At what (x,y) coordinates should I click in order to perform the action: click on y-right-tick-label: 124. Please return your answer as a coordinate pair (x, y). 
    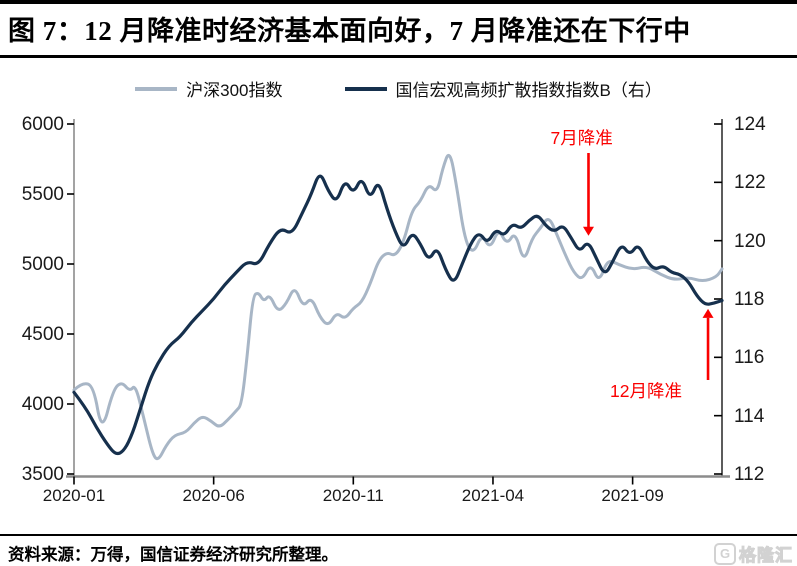
    Looking at the image, I should click on (750, 124).